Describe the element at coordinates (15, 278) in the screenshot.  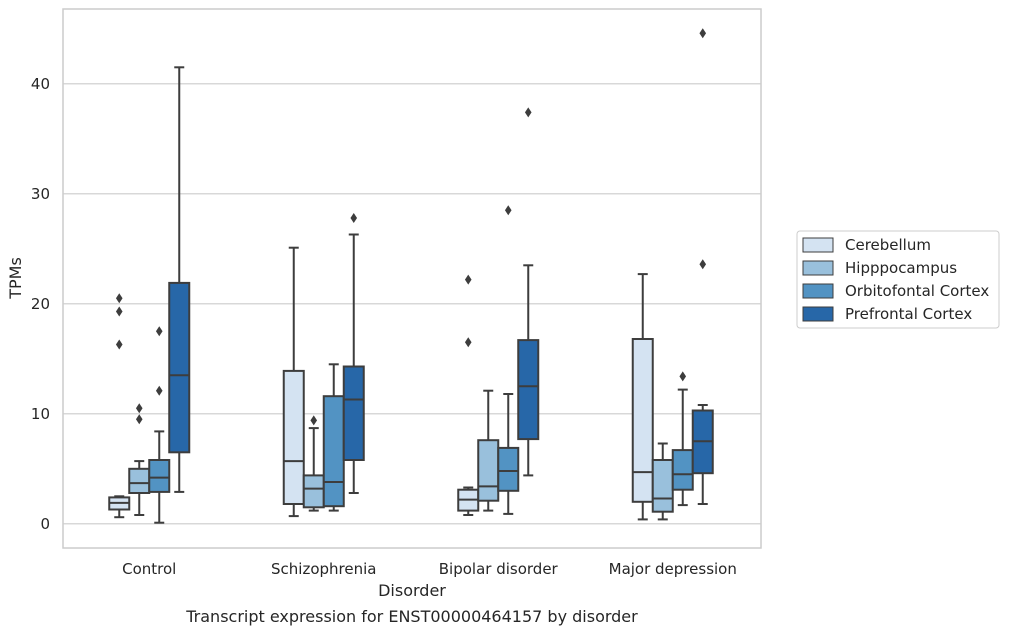
I see `y-axis-label: TPMs` at that location.